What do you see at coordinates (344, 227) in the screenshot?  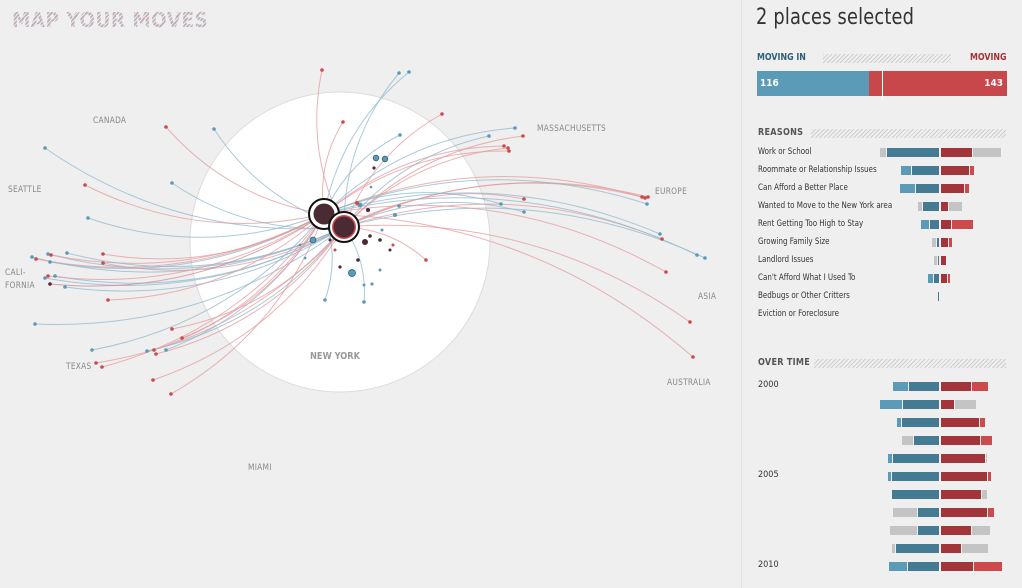 I see `selected-place-2-marker` at bounding box center [344, 227].